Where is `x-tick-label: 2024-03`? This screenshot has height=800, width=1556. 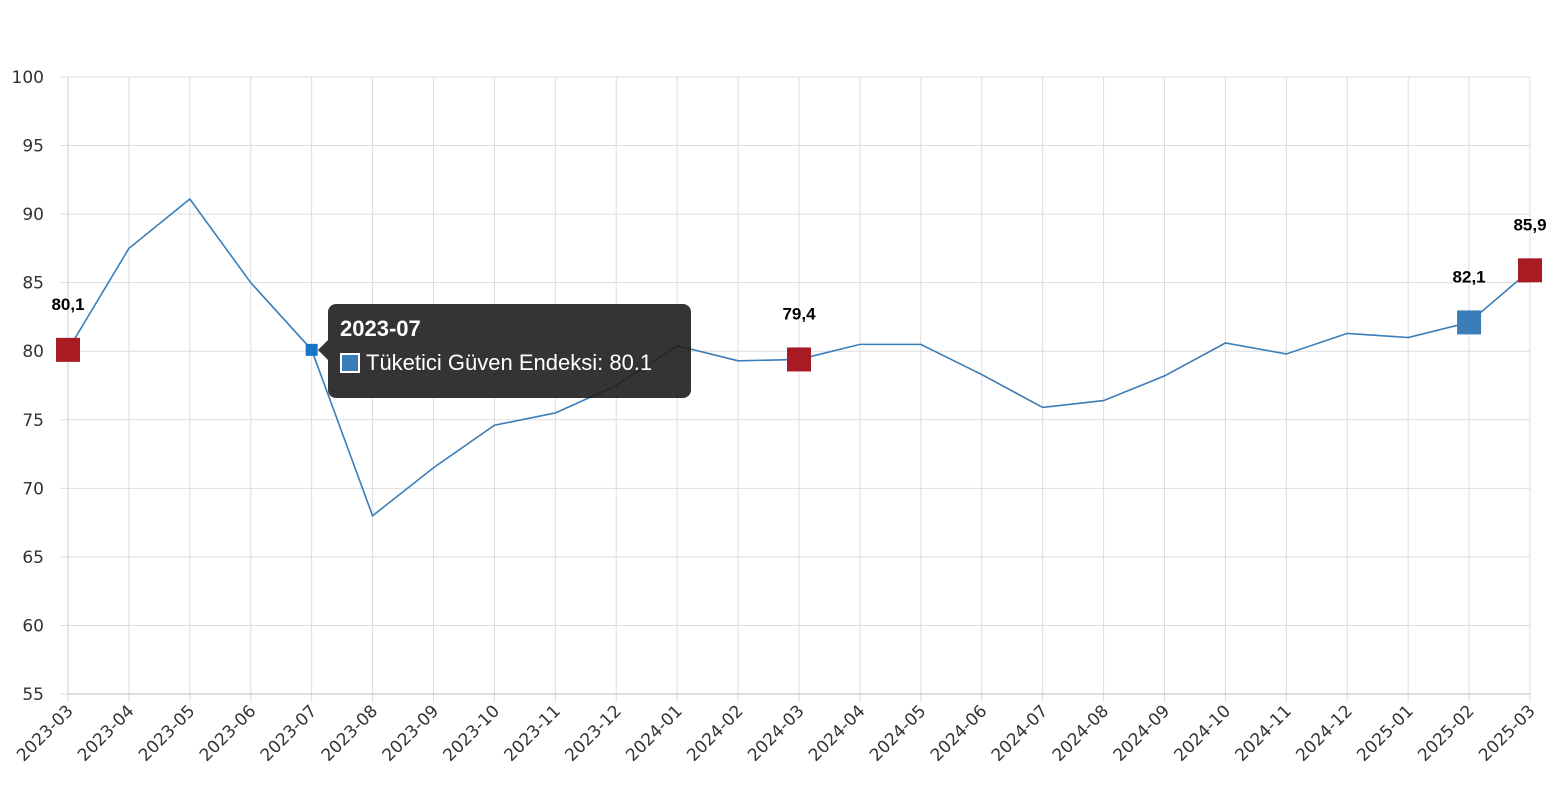 x-tick-label: 2024-03 is located at coordinates (776, 733).